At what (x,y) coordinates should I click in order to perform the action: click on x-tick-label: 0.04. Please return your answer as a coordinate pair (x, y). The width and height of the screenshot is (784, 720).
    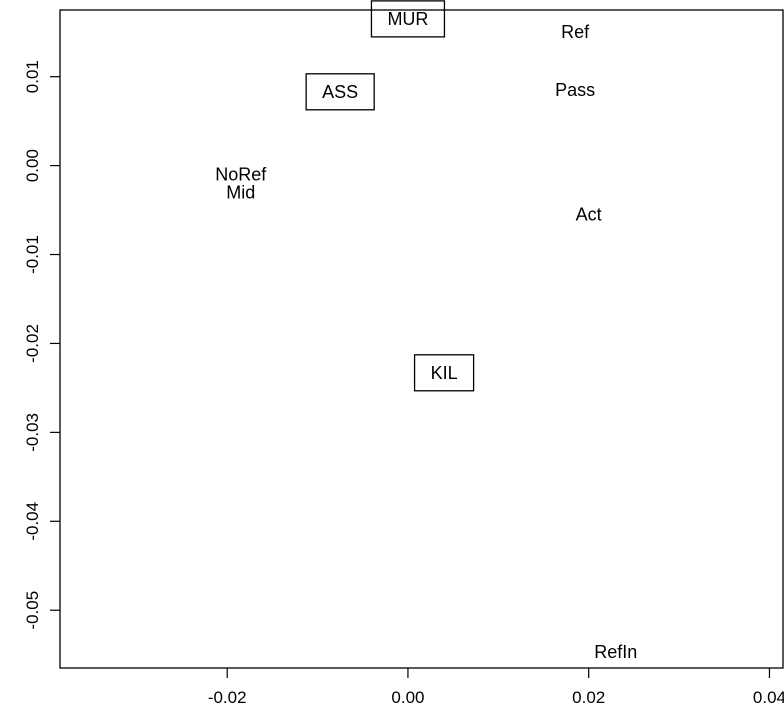
    Looking at the image, I should click on (768, 697).